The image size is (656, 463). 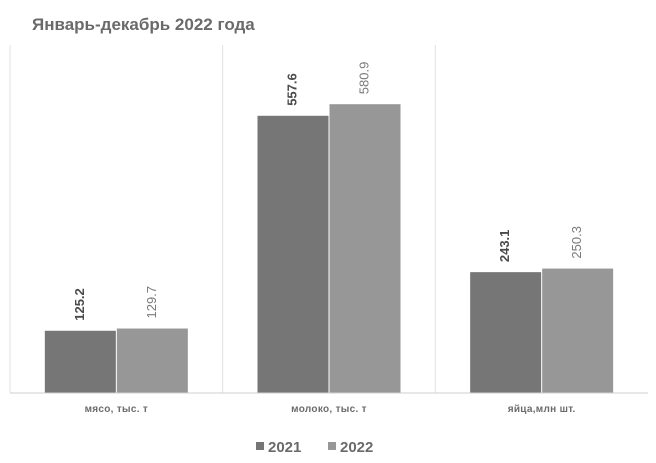 What do you see at coordinates (576, 242) in the screenshot?
I see `data-label-2022-3: 250.3` at bounding box center [576, 242].